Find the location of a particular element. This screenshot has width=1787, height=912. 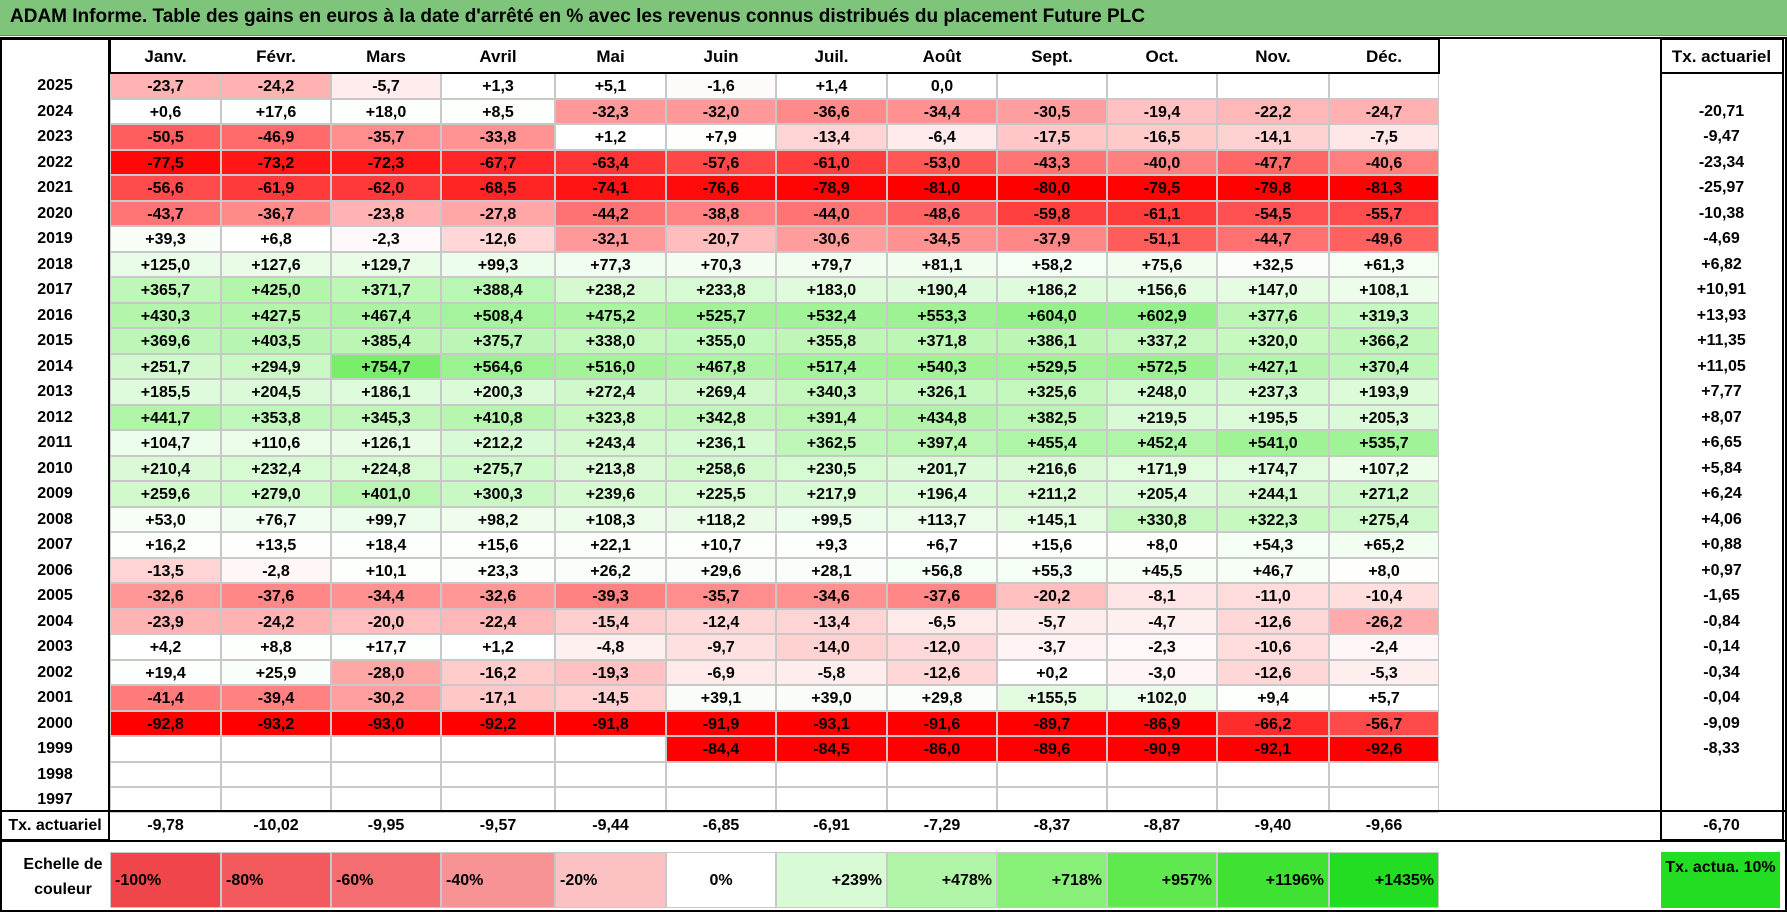

table-cell: +145,1 is located at coordinates (1052, 519).